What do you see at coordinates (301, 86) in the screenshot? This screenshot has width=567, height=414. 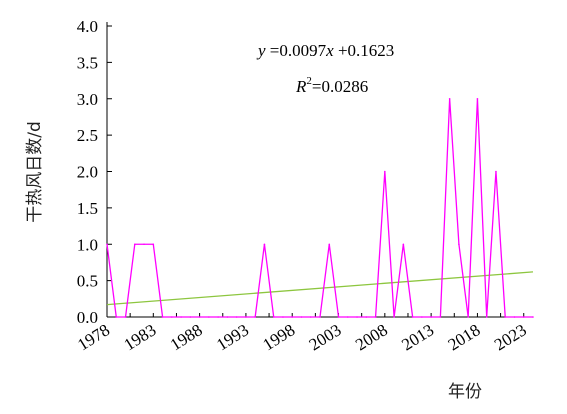 I see `r-squared-symbol: R` at bounding box center [301, 86].